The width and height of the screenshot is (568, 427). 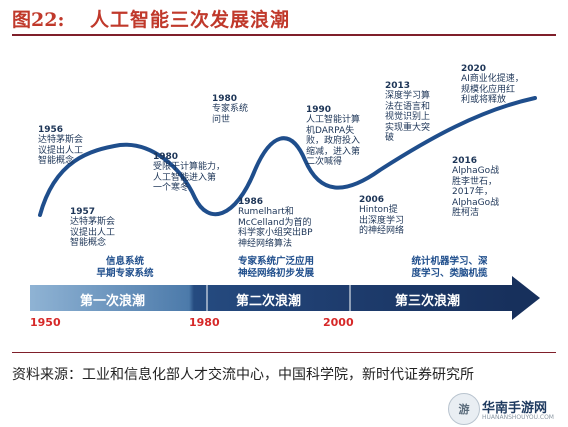 What do you see at coordinates (284, 352) in the screenshot?
I see `footer-divider` at bounding box center [284, 352].